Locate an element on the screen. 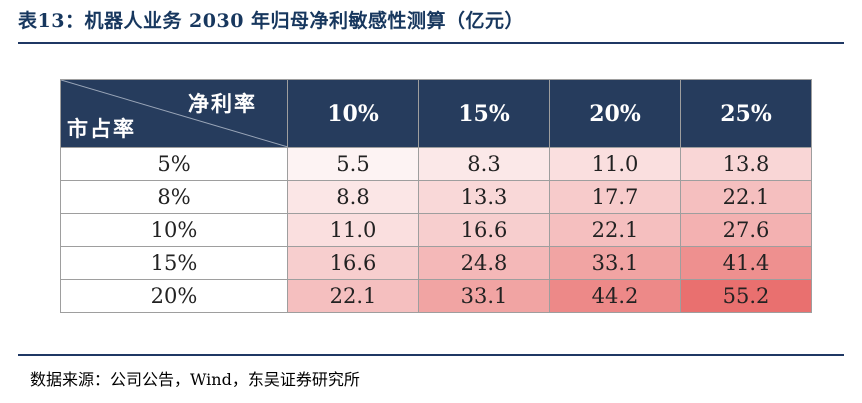 Image resolution: width=862 pixels, height=403 pixels. column-header: 15% is located at coordinates (484, 113).